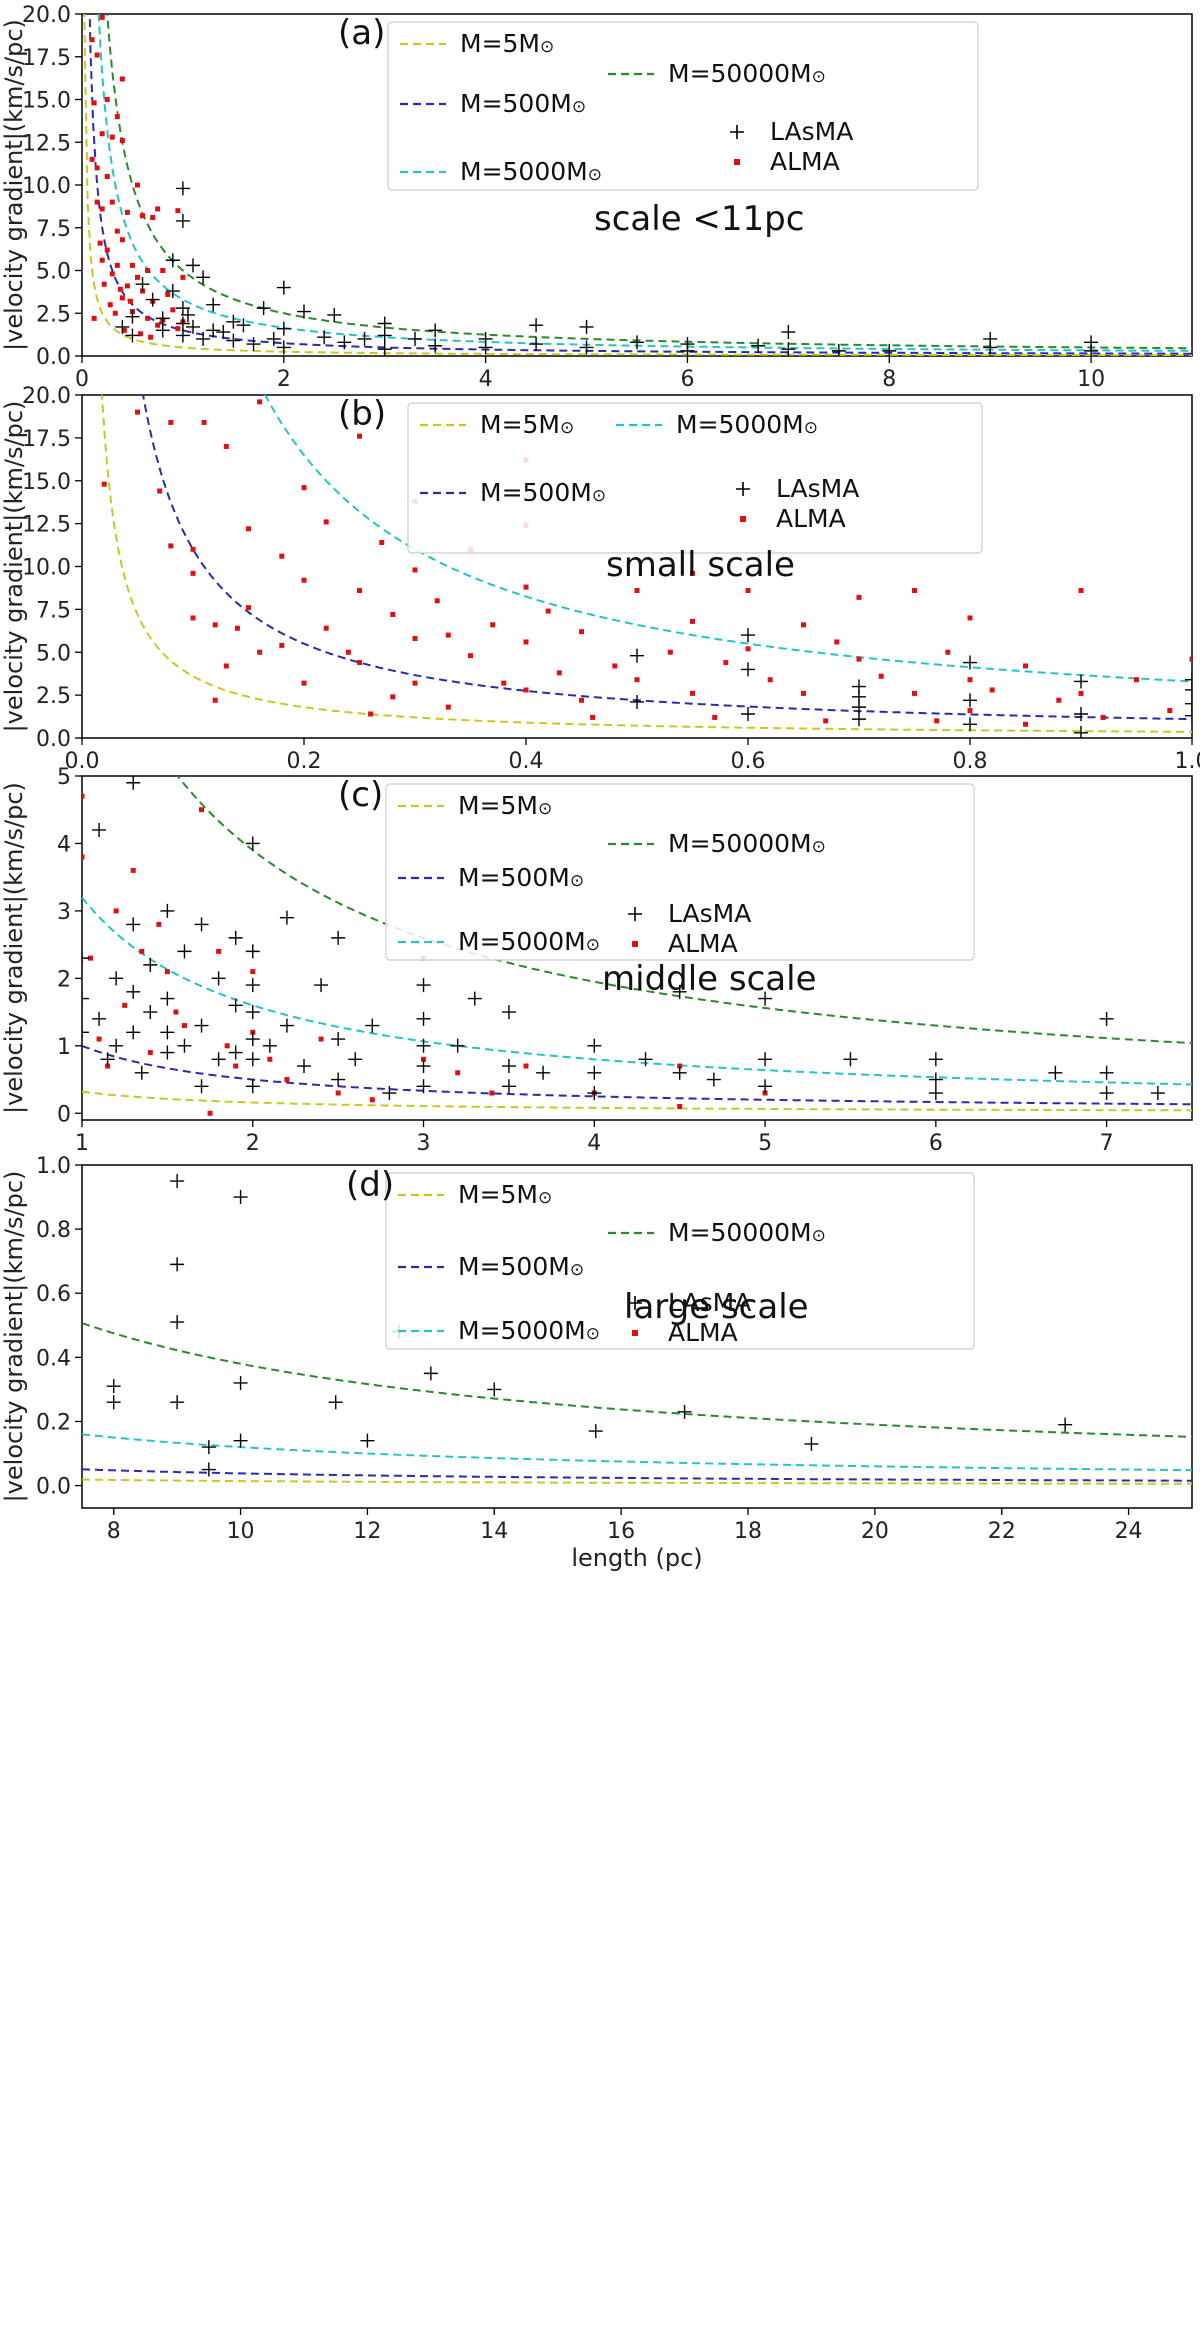 This screenshot has width=1200, height=2350. What do you see at coordinates (53, 314) in the screenshot?
I see `y-tick-label: 2.5` at bounding box center [53, 314].